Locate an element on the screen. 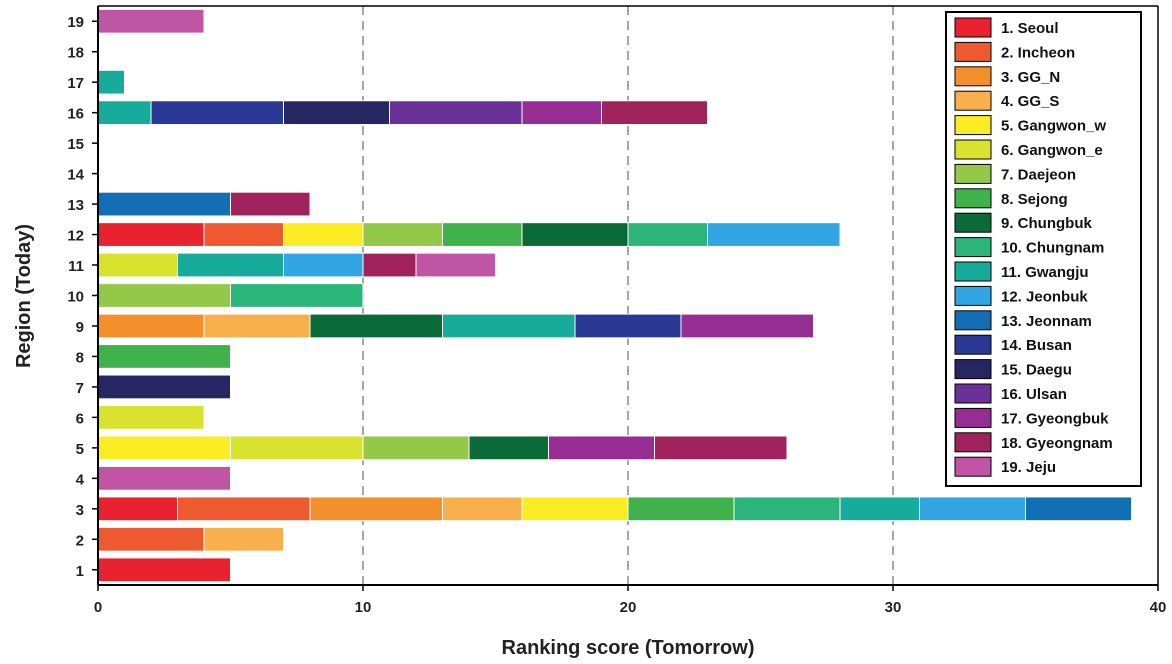 The height and width of the screenshot is (664, 1172). y-tick-label: 2 is located at coordinates (80, 540).